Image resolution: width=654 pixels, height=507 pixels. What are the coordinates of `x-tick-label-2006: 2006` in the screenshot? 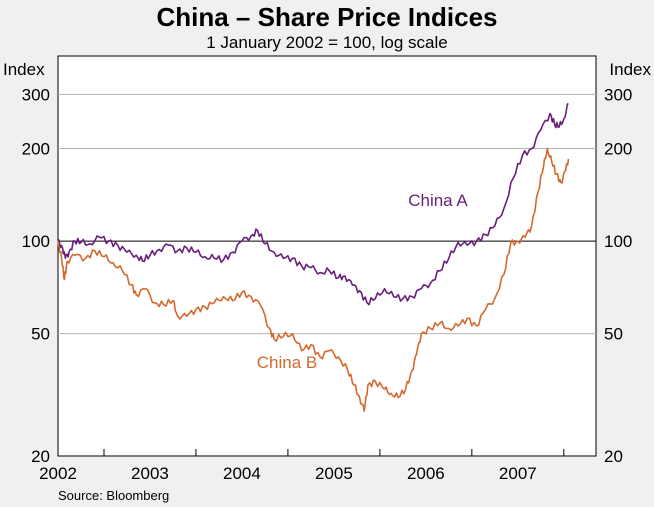 It's located at (426, 473).